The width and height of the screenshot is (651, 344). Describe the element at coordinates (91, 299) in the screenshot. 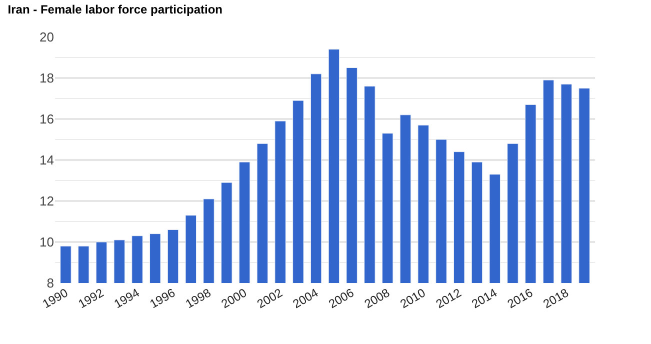

I see `x-tick-label: 1992` at that location.